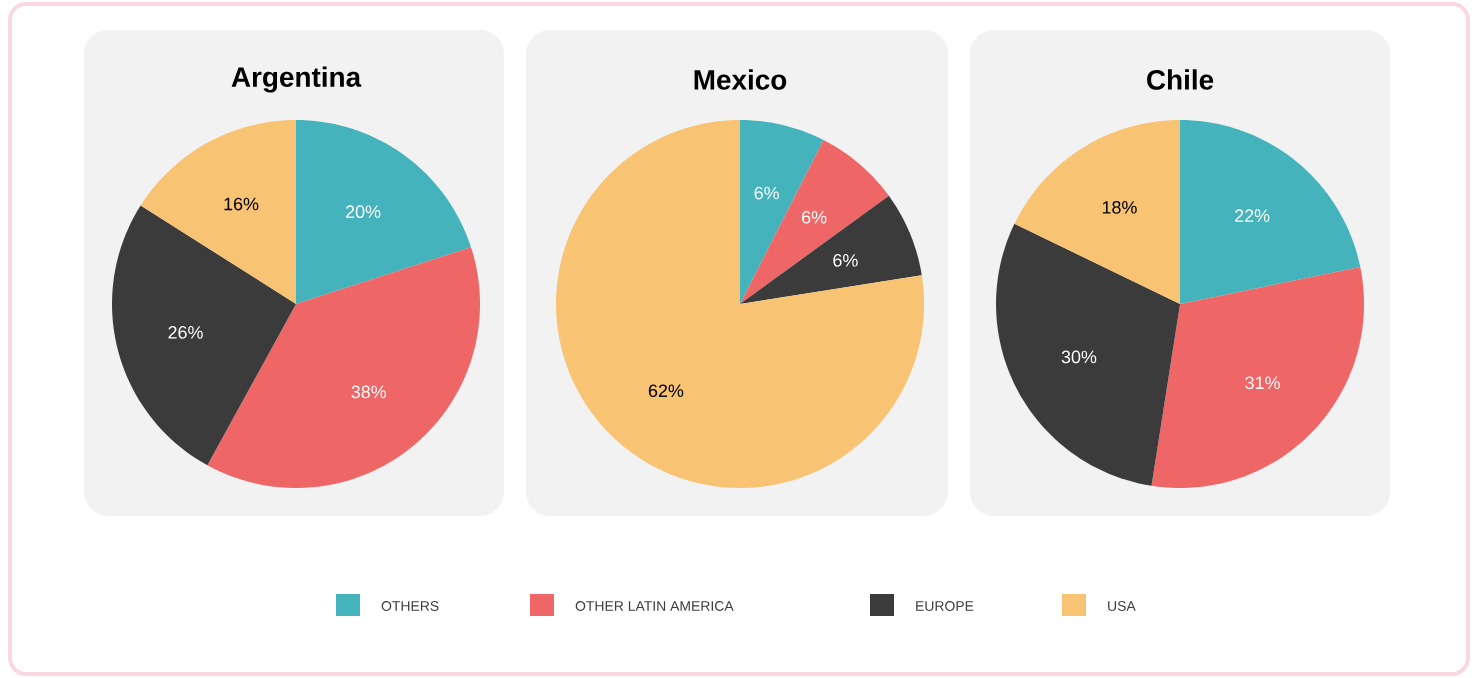 The height and width of the screenshot is (678, 1478). I want to click on data-label: 18%, so click(1119, 207).